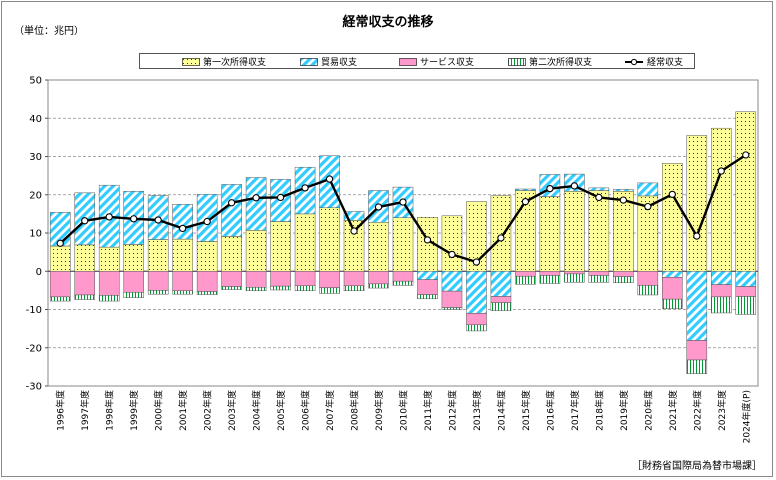  What do you see at coordinates (110, 410) in the screenshot?
I see `x-tick-label: 1998年度` at bounding box center [110, 410].